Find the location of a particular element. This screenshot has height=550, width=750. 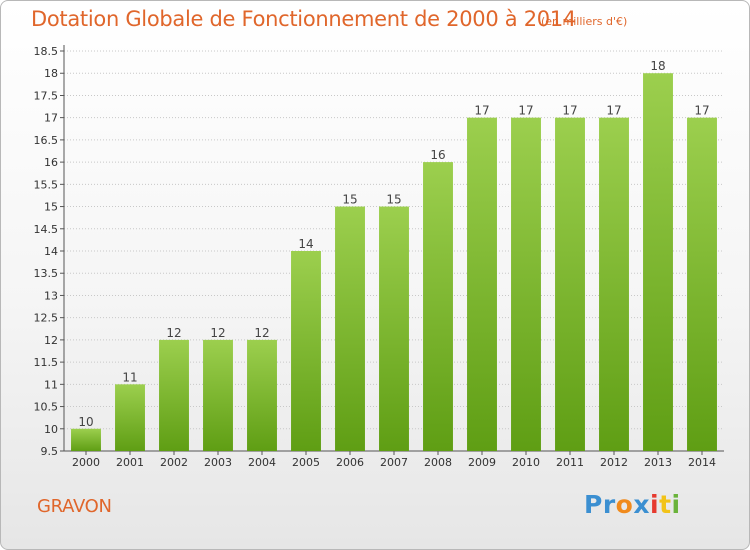

x-tick-label: 2011 is located at coordinates (570, 462).